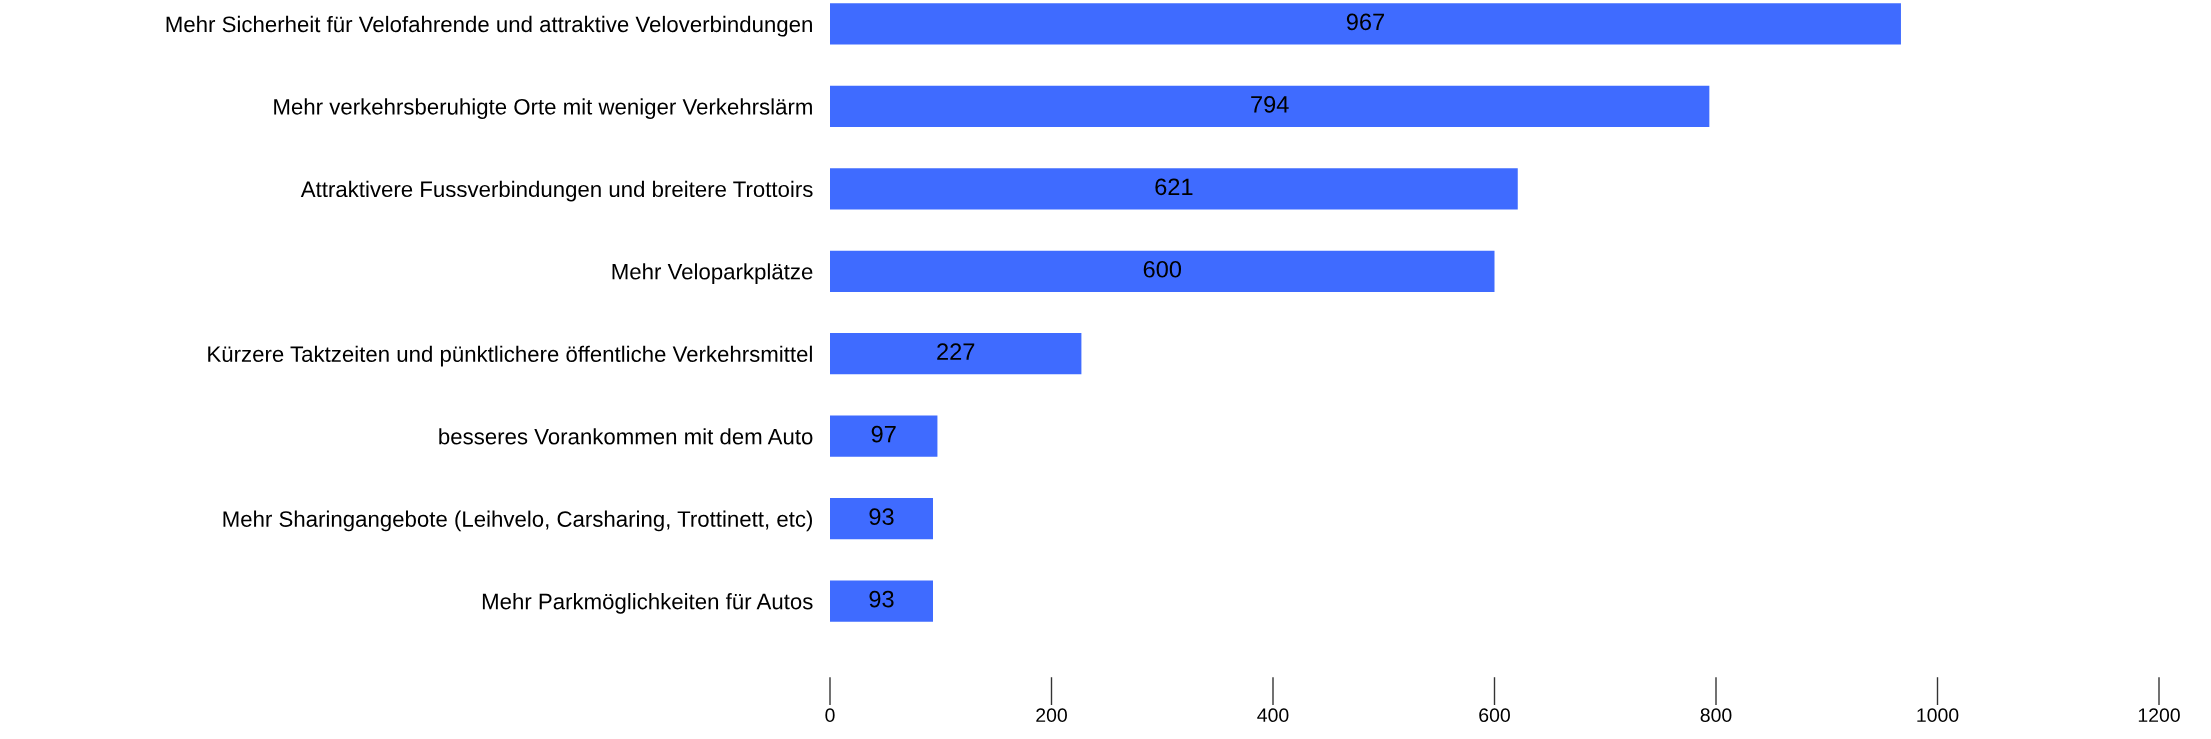  I want to click on y-tick-label: Mehr Parkmöglichkeiten für Autos, so click(647, 603).